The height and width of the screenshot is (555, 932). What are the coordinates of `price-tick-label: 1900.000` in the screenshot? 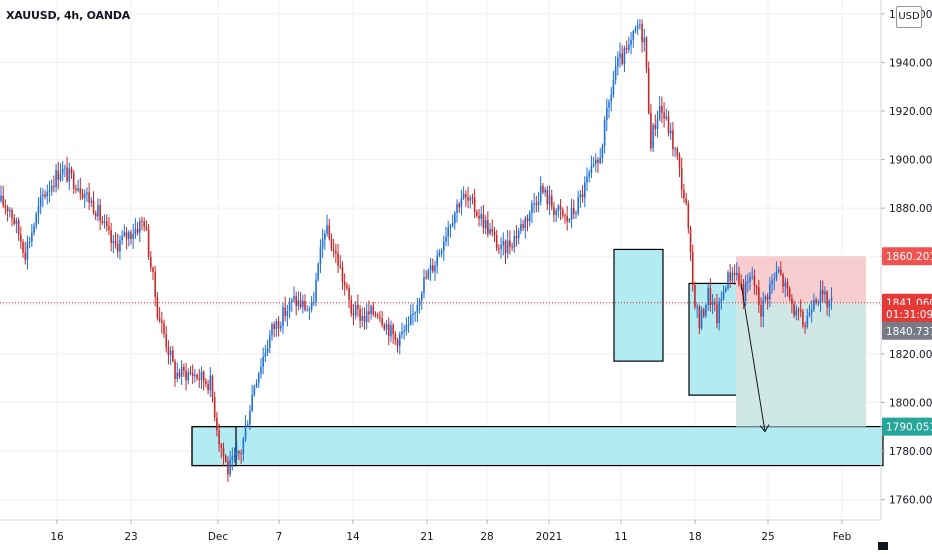 It's located at (910, 161).